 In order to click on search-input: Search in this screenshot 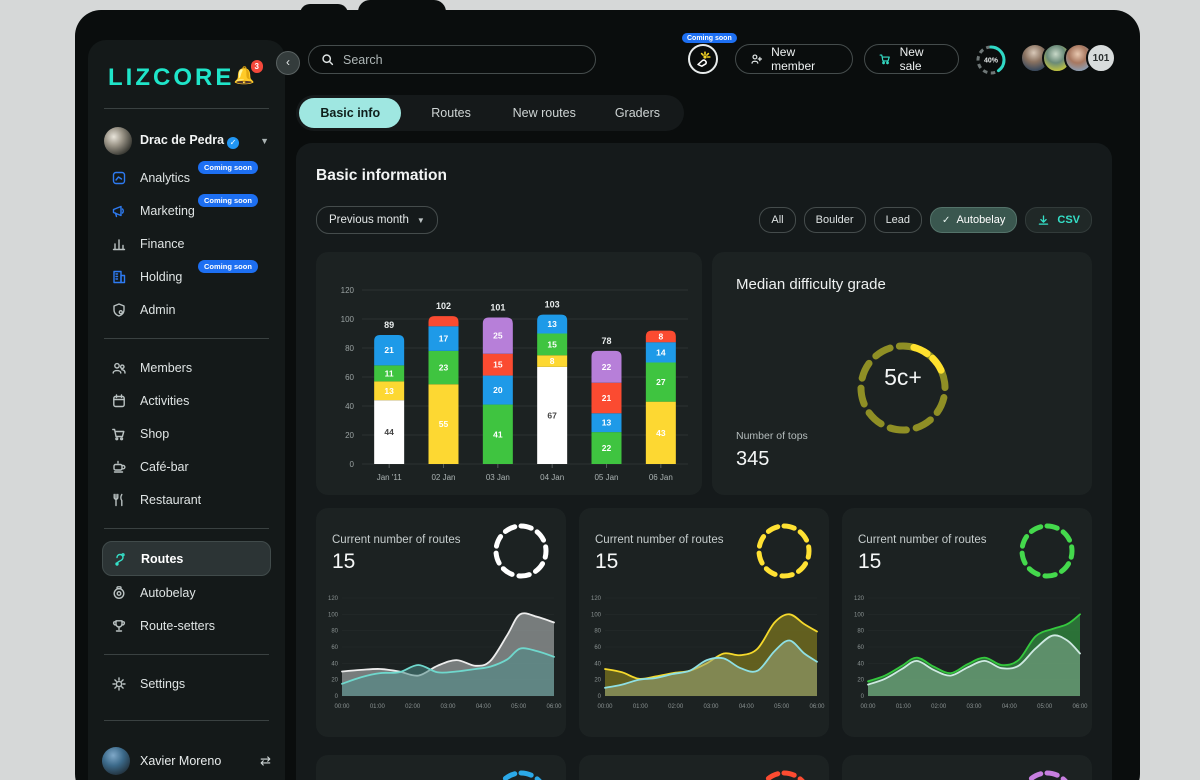, I will do `click(452, 59)`.